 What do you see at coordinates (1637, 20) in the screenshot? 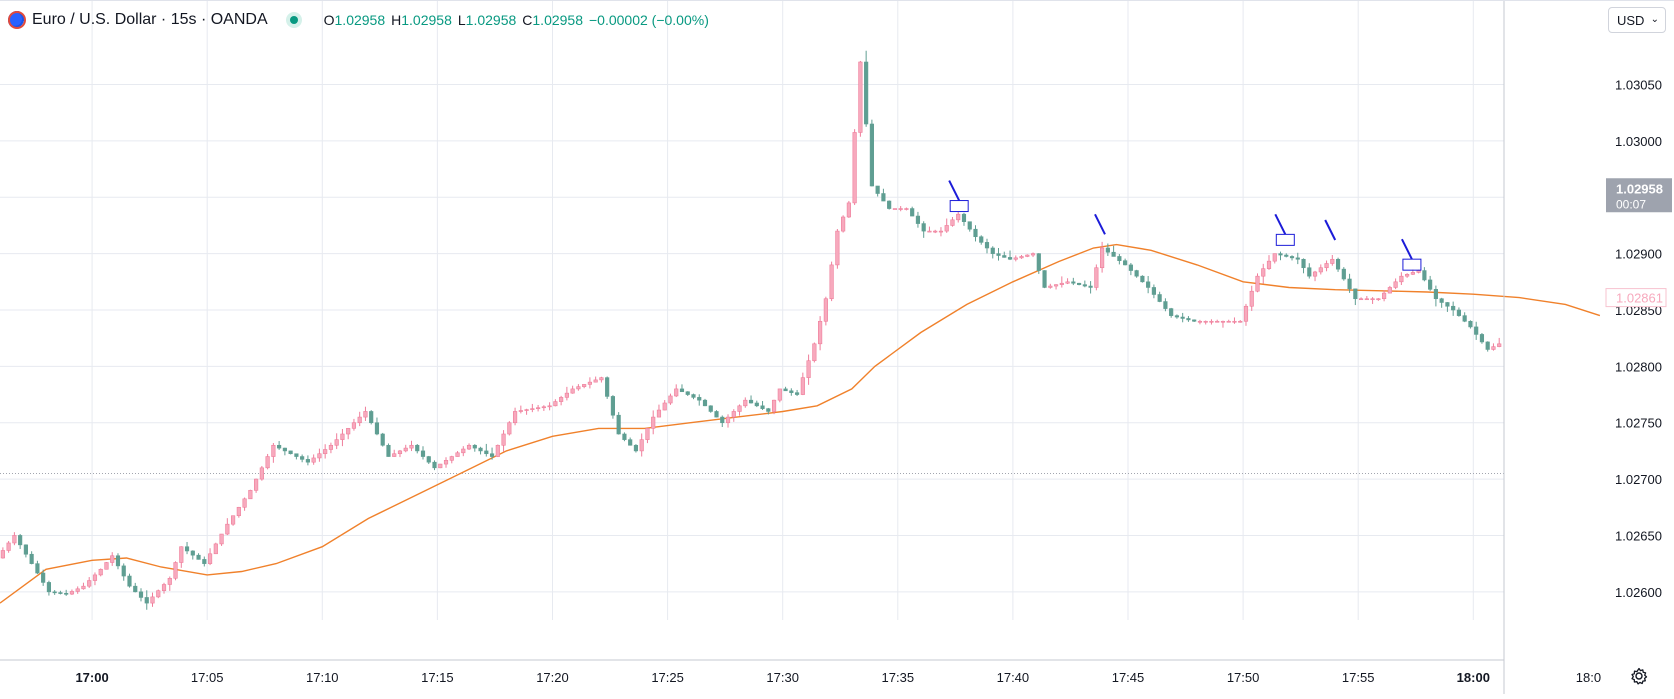
I see `currency-select: USD ⌄` at bounding box center [1637, 20].